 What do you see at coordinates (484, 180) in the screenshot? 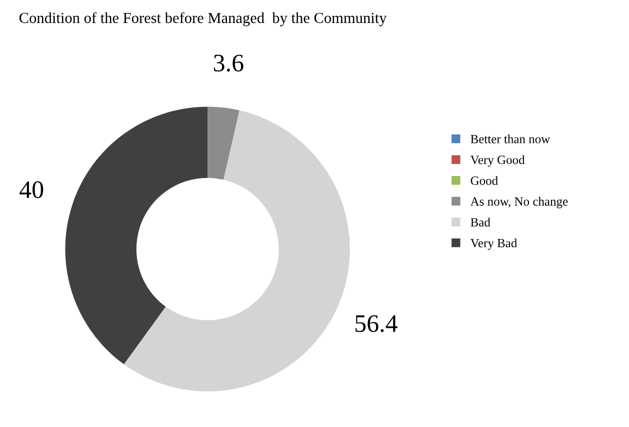
I see `legend-label: Good` at bounding box center [484, 180].